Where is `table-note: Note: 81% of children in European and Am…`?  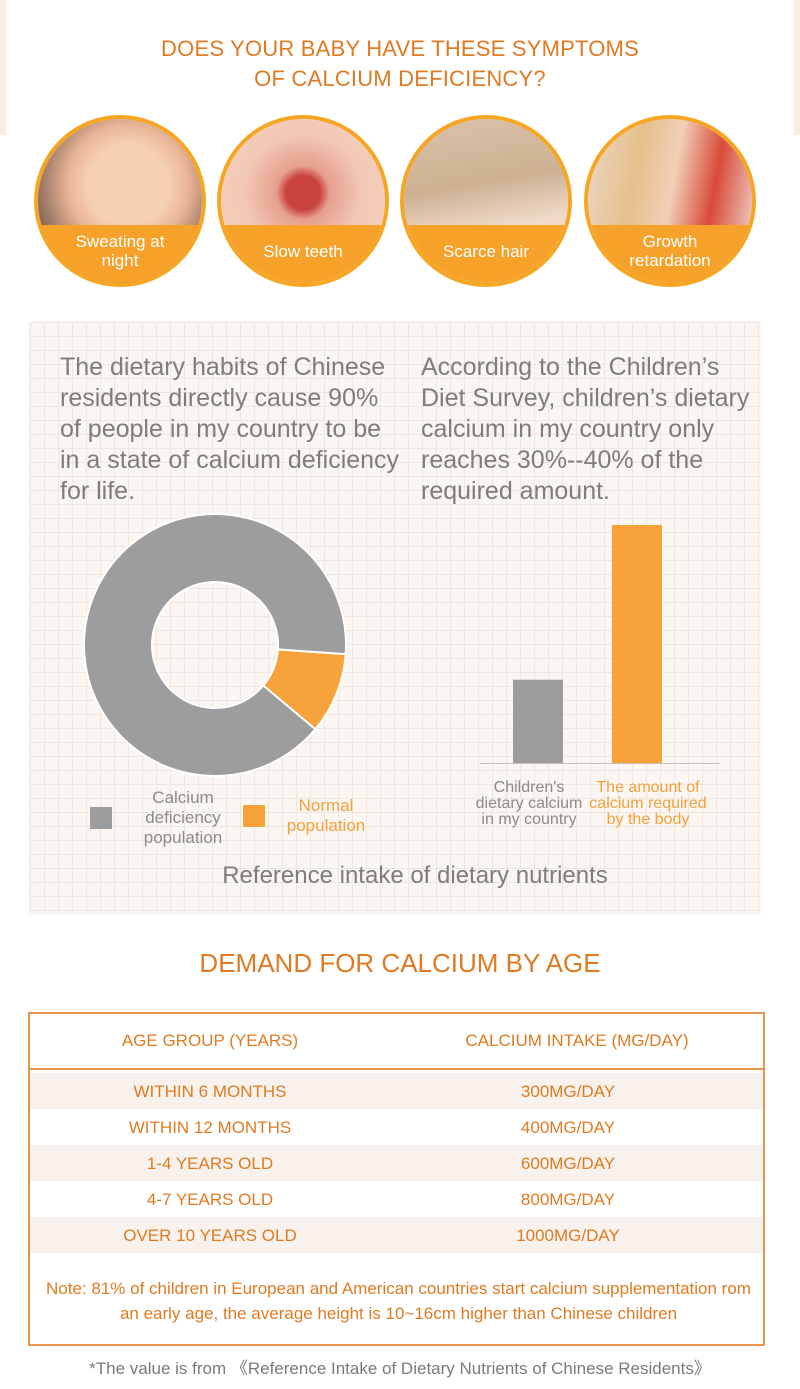
table-note: Note: 81% of children in European and Am… is located at coordinates (398, 1301).